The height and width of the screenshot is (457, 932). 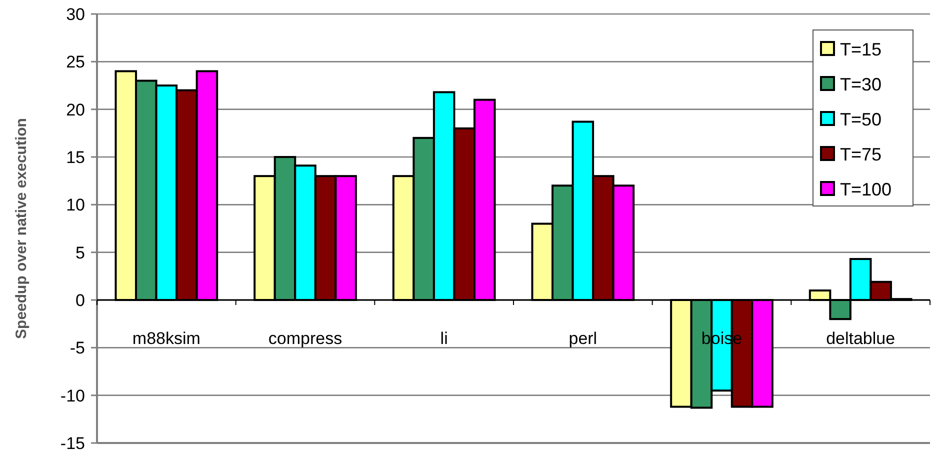 I want to click on y-tick-label: 15, so click(x=75, y=157).